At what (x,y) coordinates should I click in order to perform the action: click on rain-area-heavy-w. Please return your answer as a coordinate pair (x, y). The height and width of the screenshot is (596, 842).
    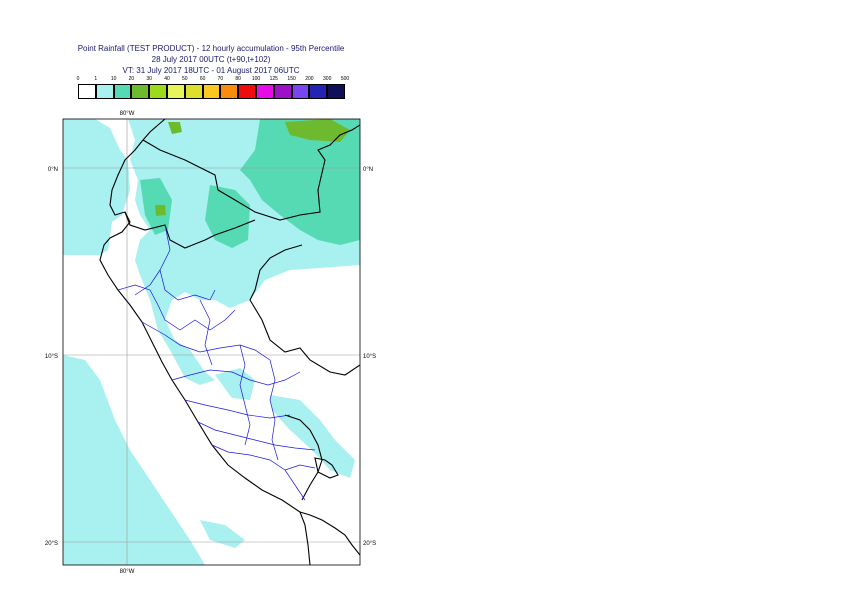
    Looking at the image, I should click on (160, 210).